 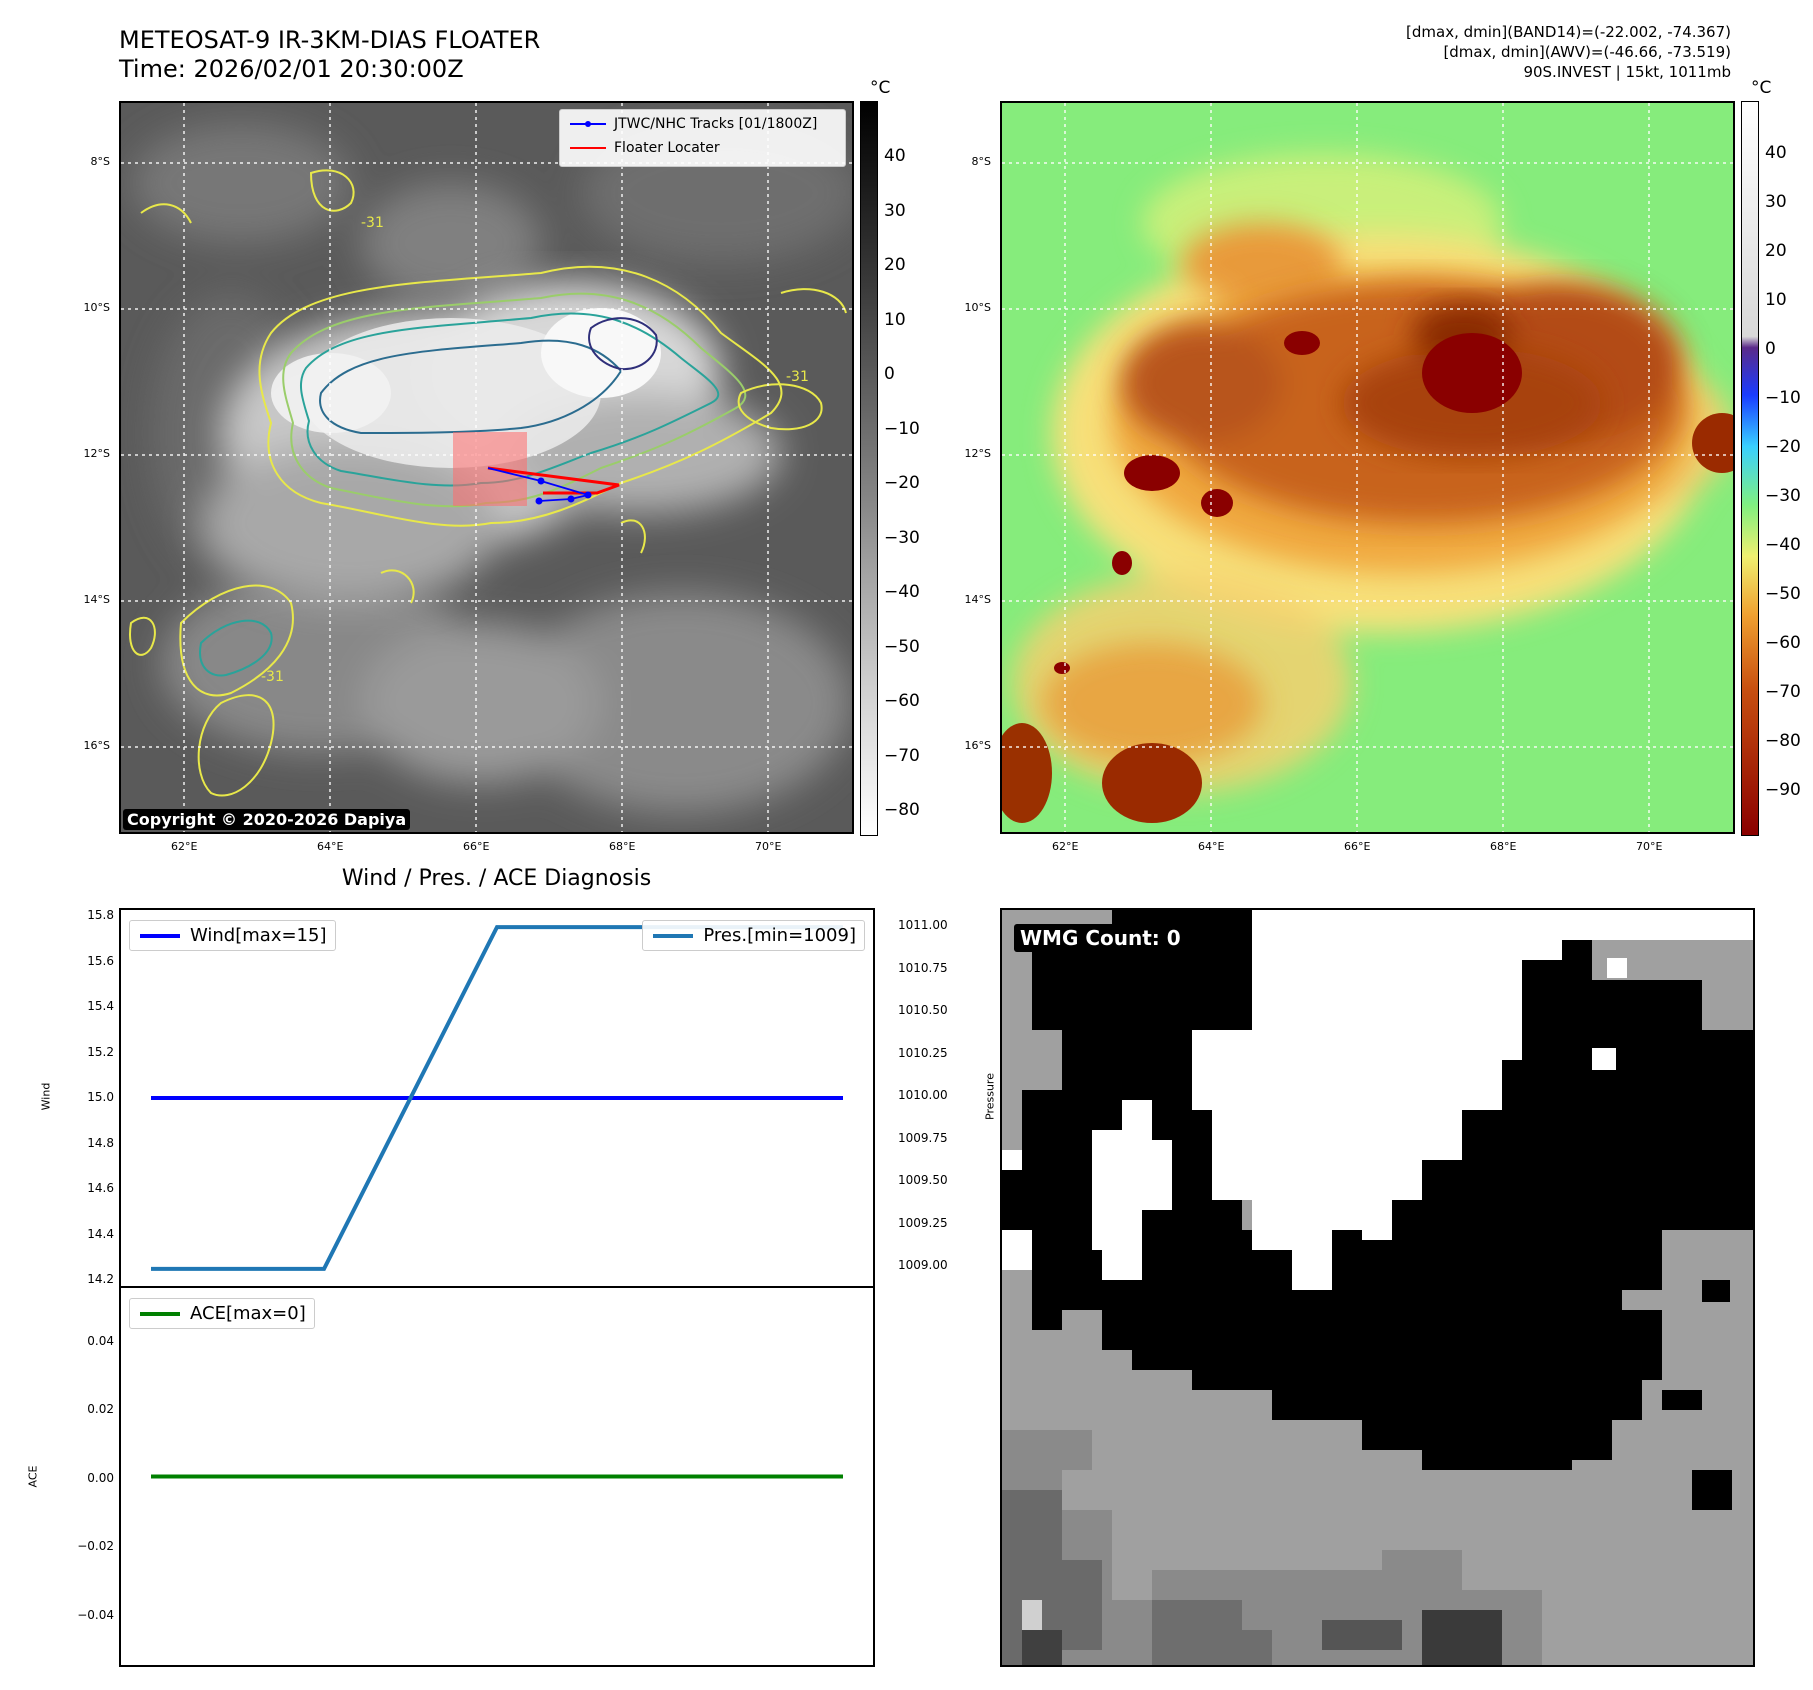 I want to click on awv-cb-tick: −70, so click(x=1783, y=692).